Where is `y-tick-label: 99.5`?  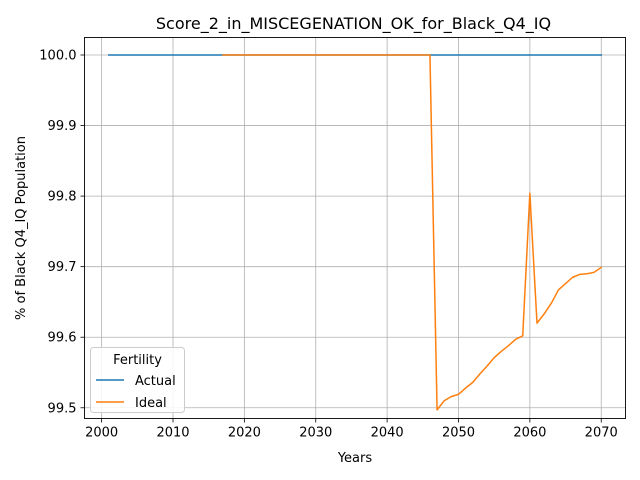
y-tick-label: 99.5 is located at coordinates (62, 408).